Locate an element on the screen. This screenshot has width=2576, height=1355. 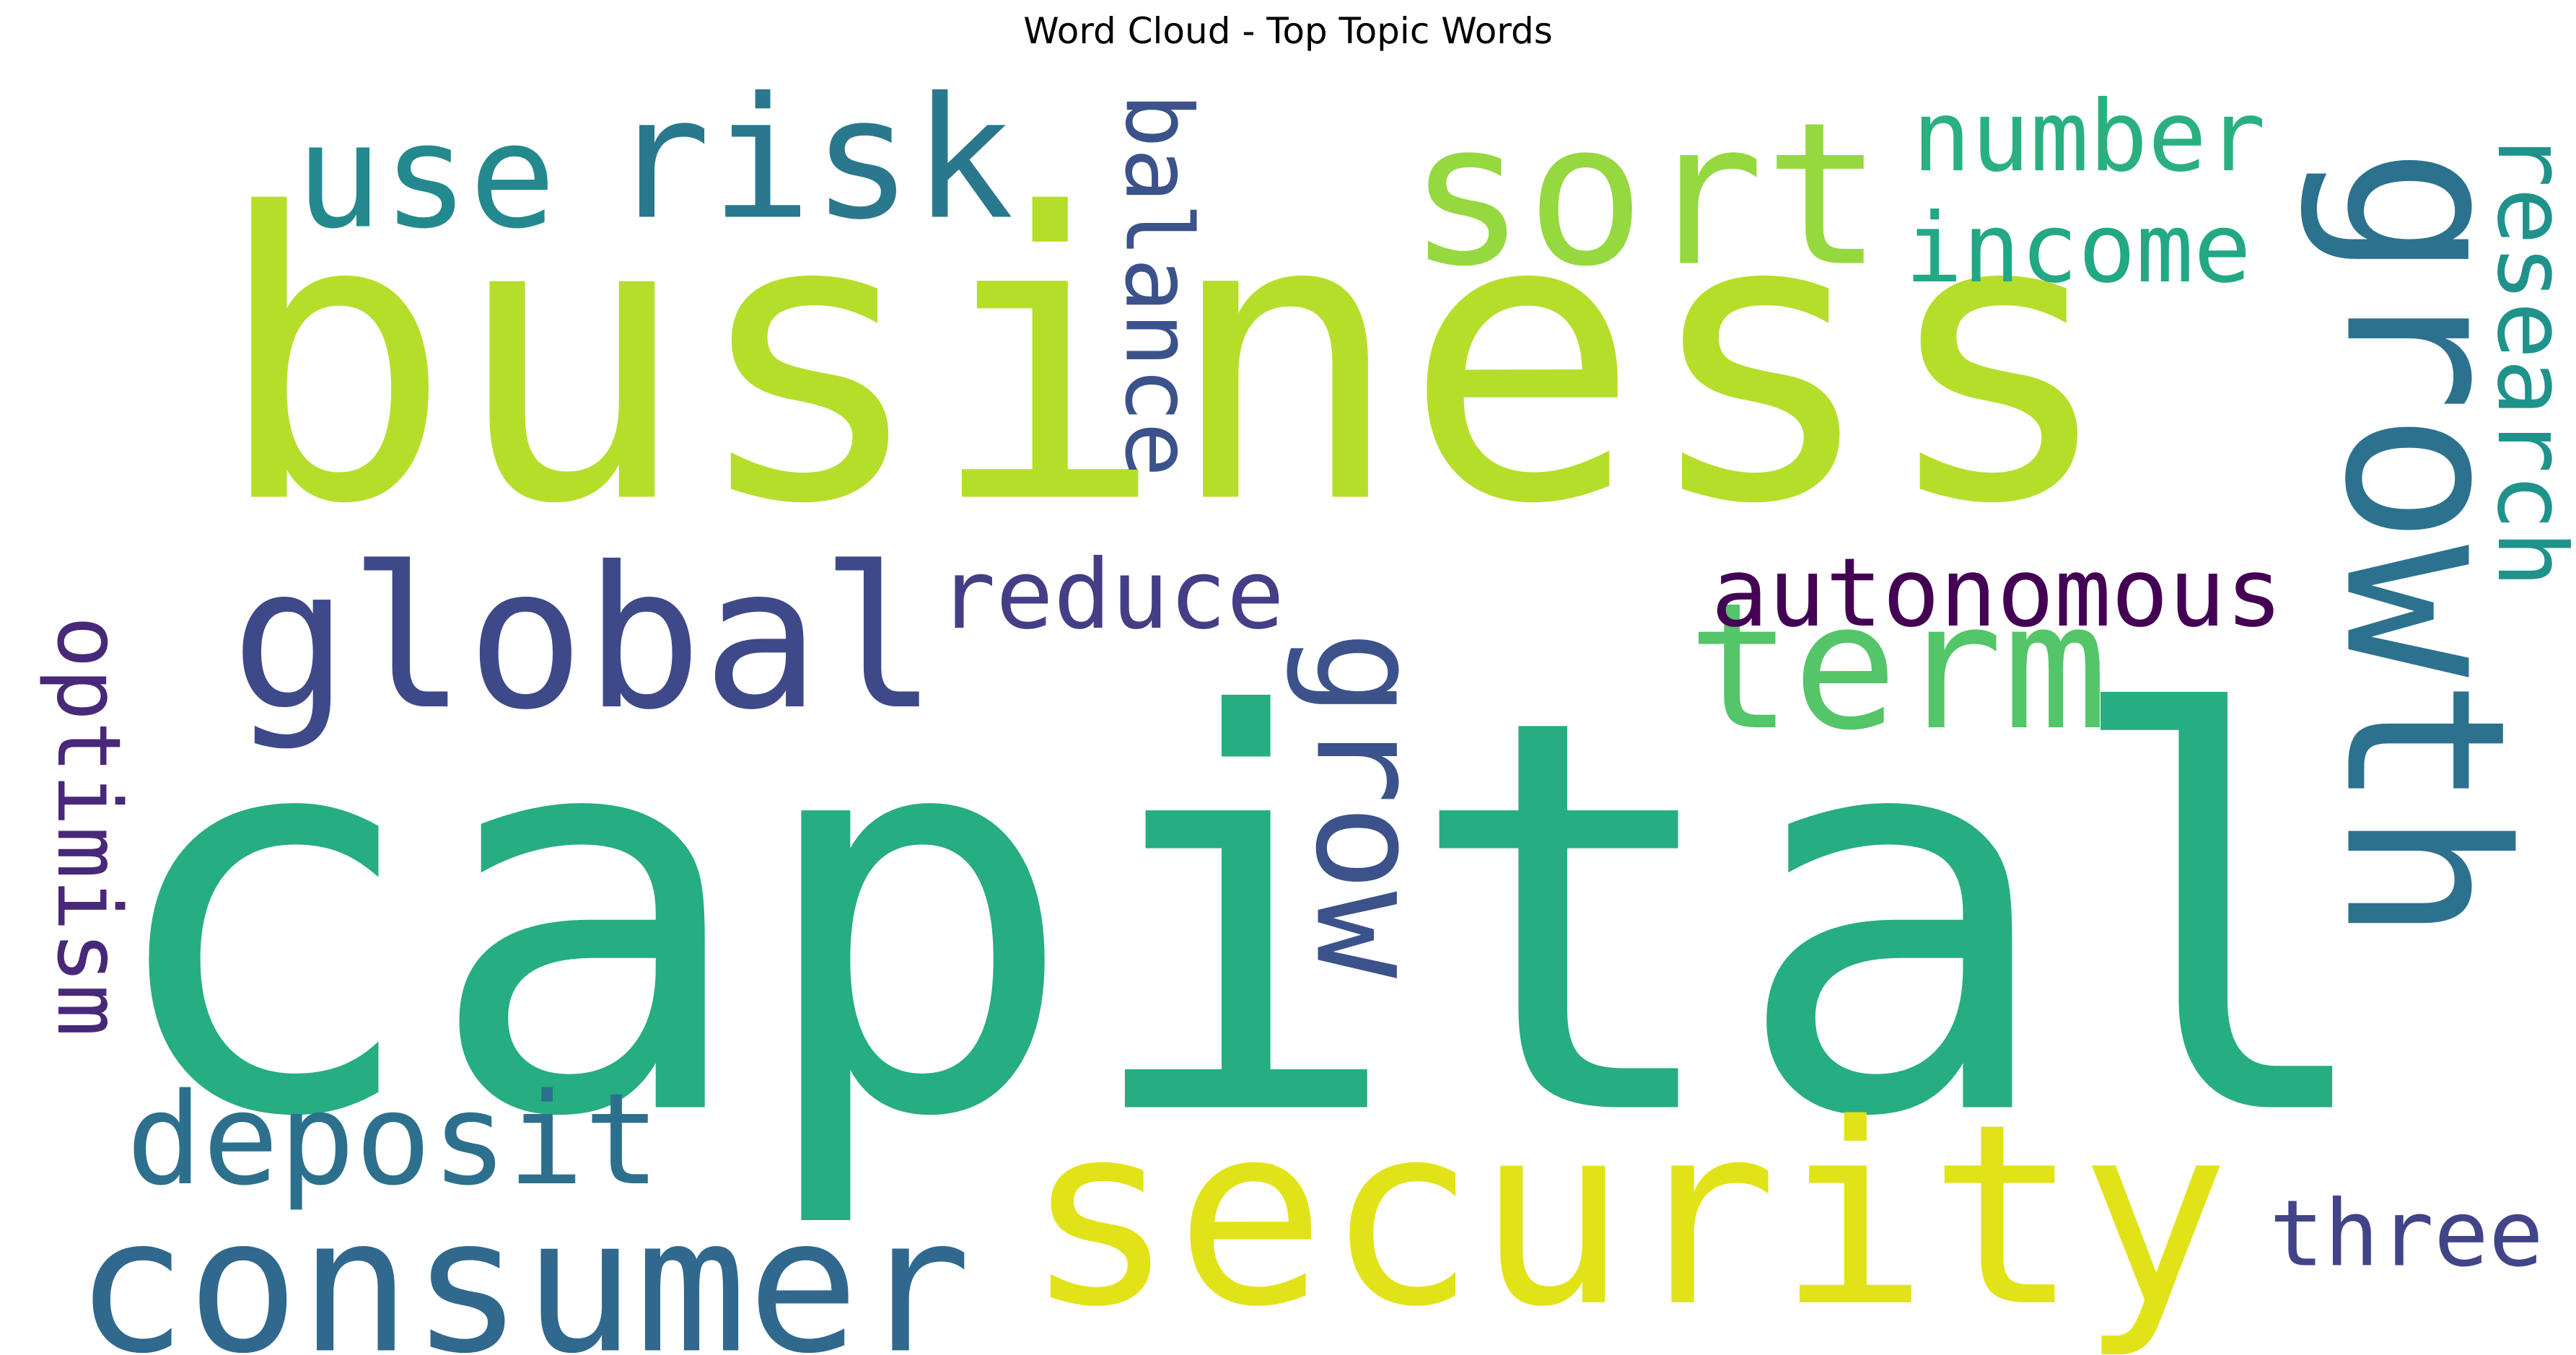
word-risk: risk is located at coordinates (812, 159).